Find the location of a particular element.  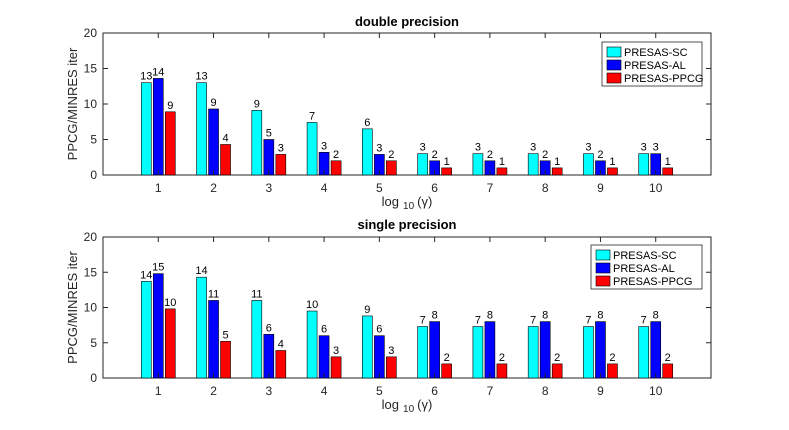

data-label: 13 is located at coordinates (146, 77).